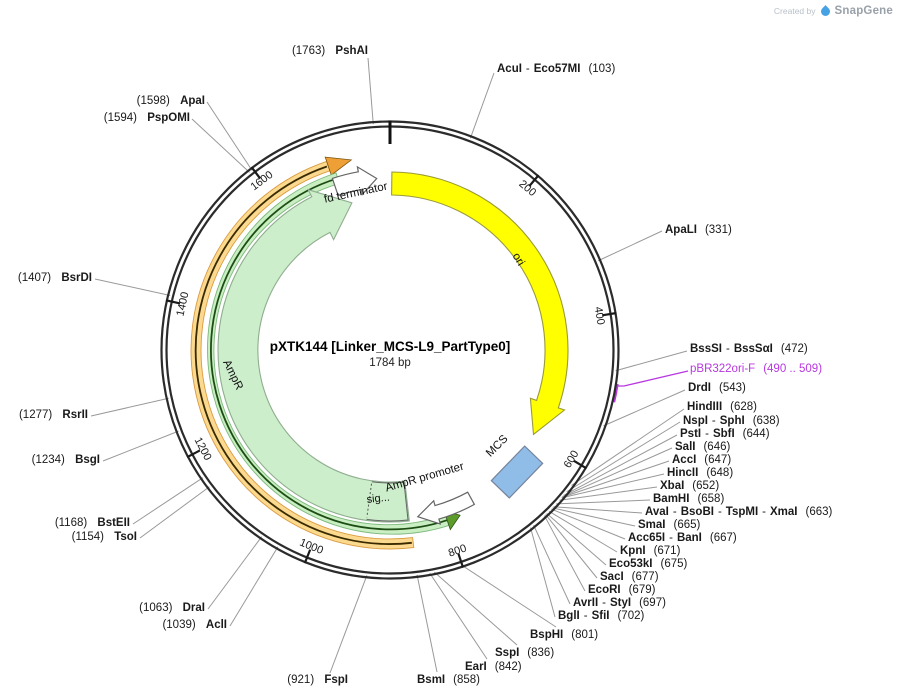 This screenshot has height=697, width=899. What do you see at coordinates (689, 486) in the screenshot?
I see `enzyme-label-XbaI: XbaI (652)` at bounding box center [689, 486].